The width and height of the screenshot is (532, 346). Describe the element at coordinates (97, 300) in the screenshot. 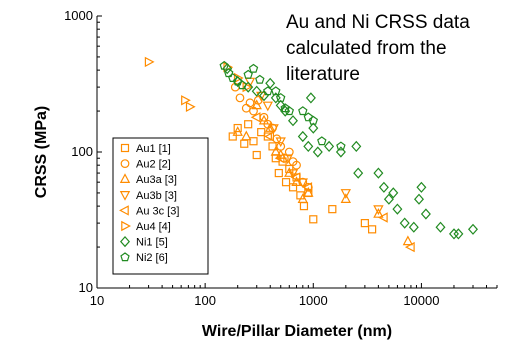

I see `x-tick-label: 10` at that location.